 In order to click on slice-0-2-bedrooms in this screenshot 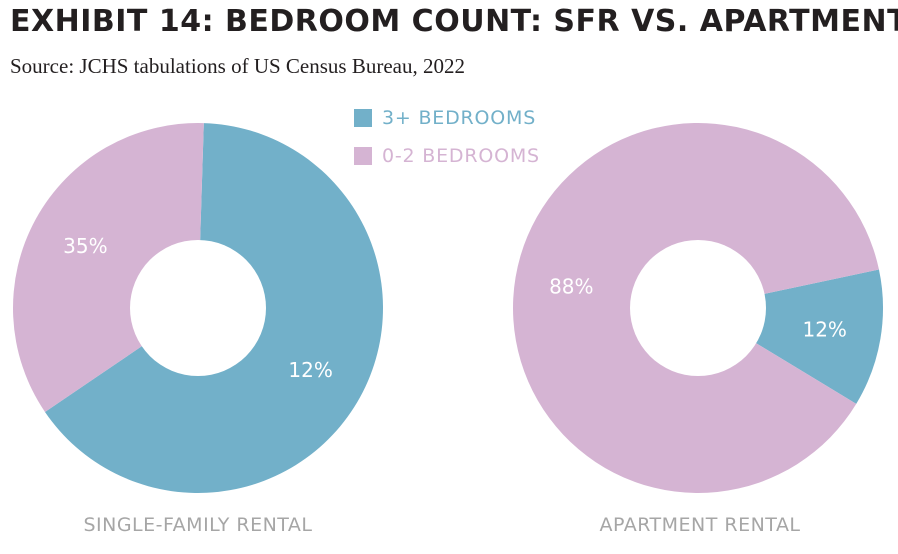, I will do `click(108, 267)`.